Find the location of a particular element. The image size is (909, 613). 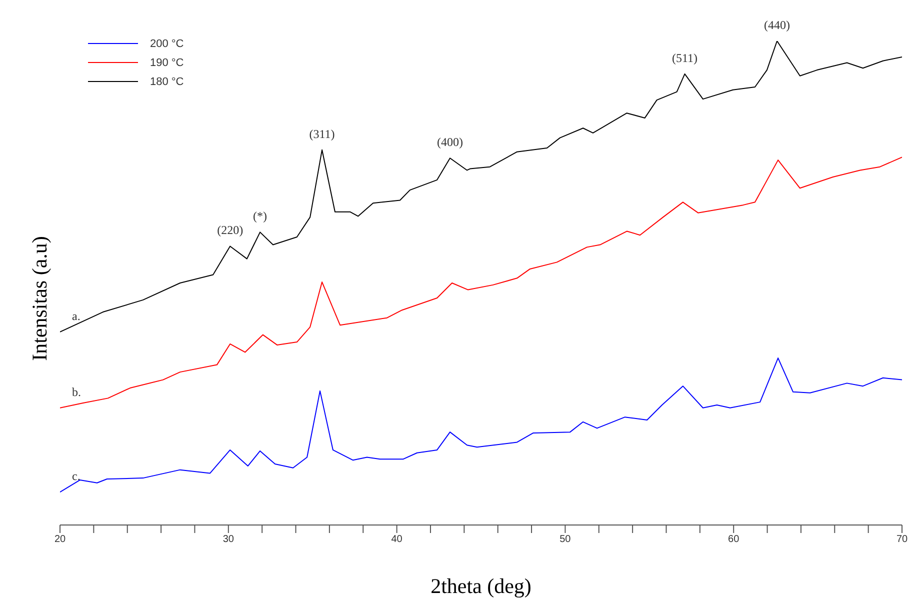

y-axis-title: Intensitas (a.u) is located at coordinates (40, 299).